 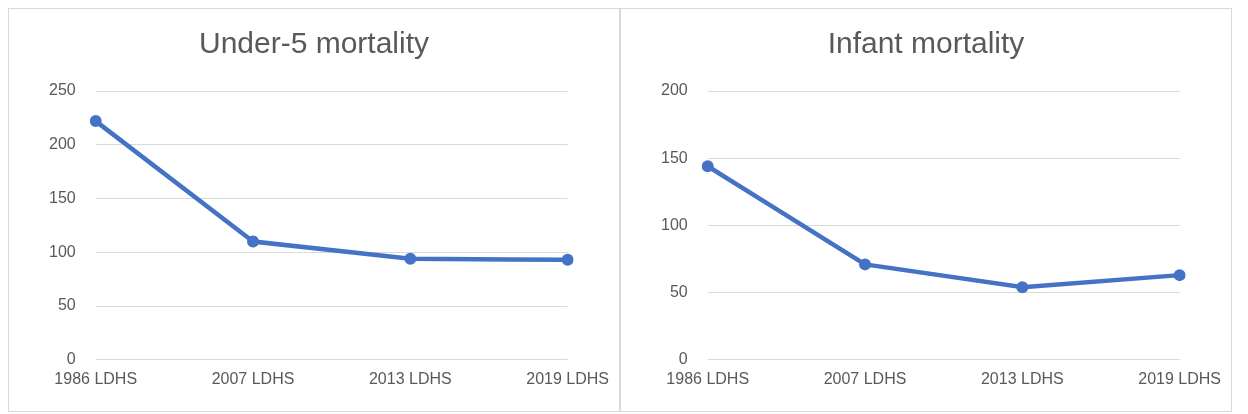 What do you see at coordinates (62, 90) in the screenshot?
I see `y-tick-label: 250` at bounding box center [62, 90].